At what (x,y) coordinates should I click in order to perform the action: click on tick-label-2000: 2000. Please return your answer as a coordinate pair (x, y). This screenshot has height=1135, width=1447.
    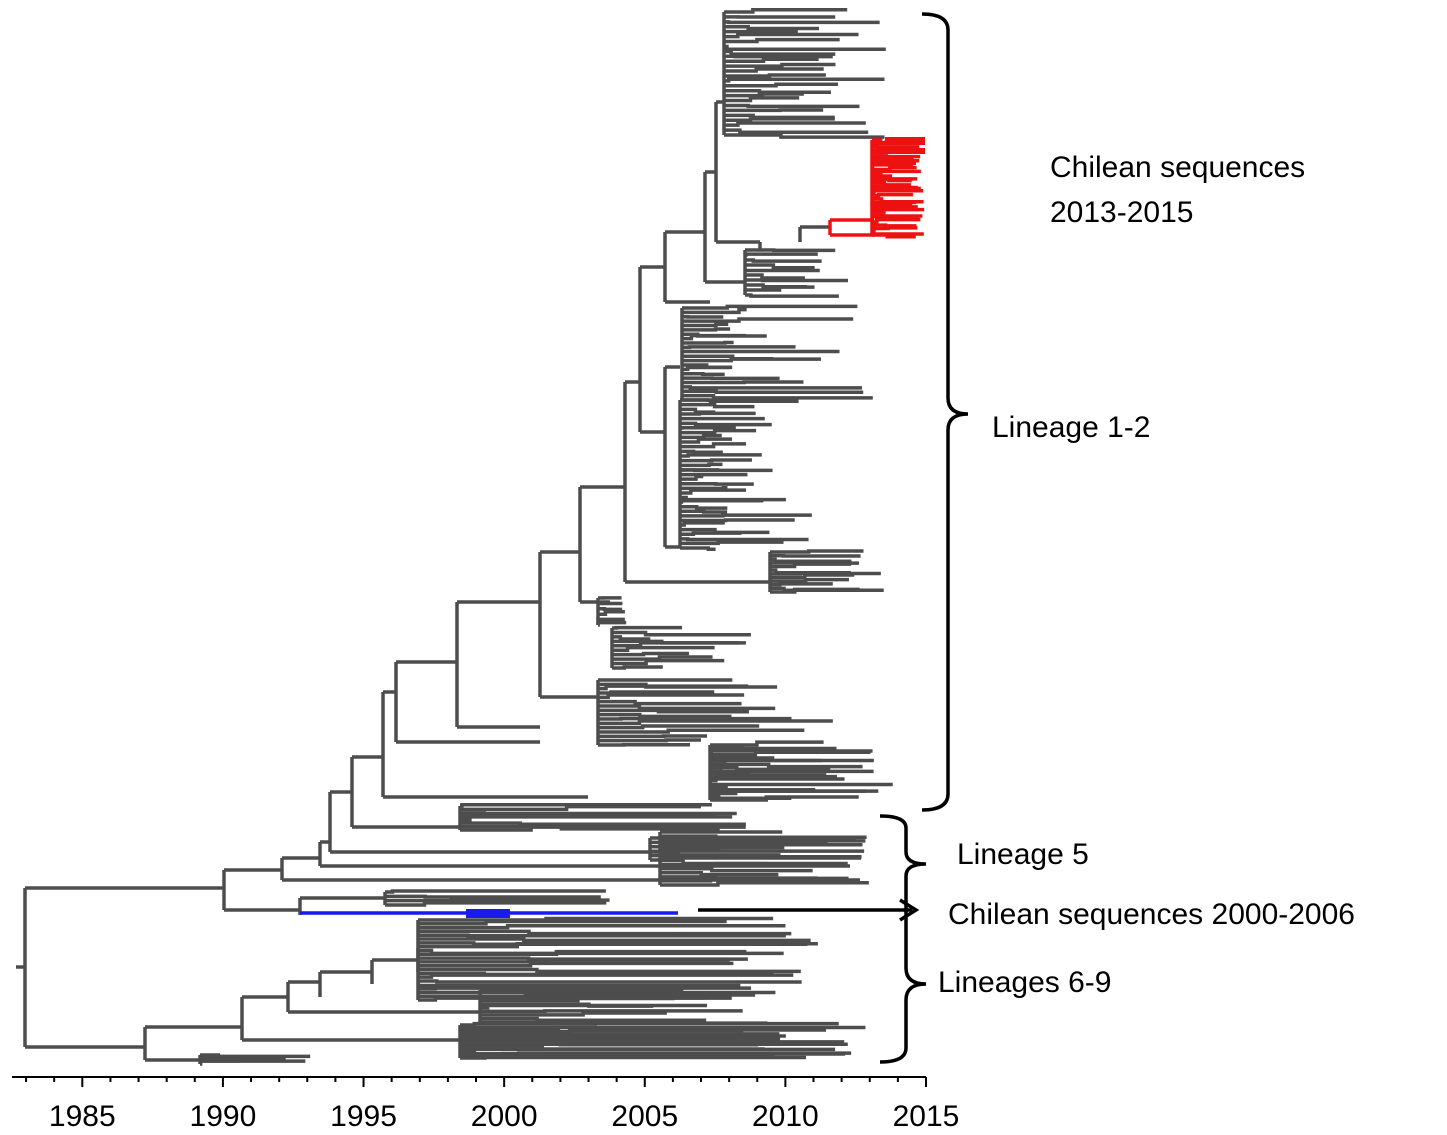
    Looking at the image, I should click on (504, 1116).